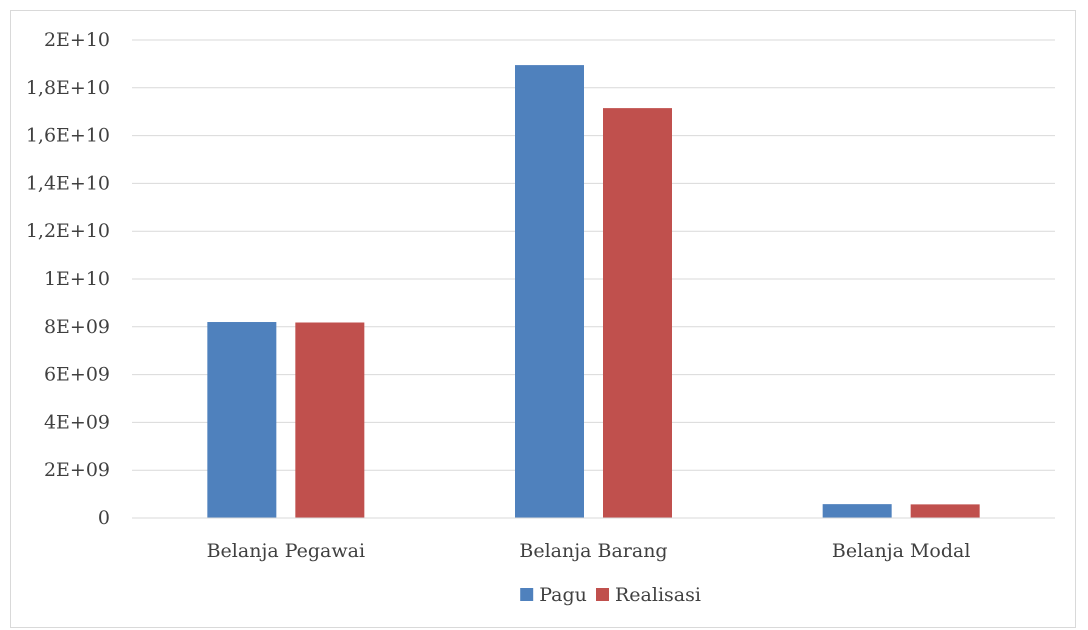 This screenshot has height=630, width=1088. What do you see at coordinates (593, 551) in the screenshot?
I see `x-tick-label: Belanja Barang` at bounding box center [593, 551].